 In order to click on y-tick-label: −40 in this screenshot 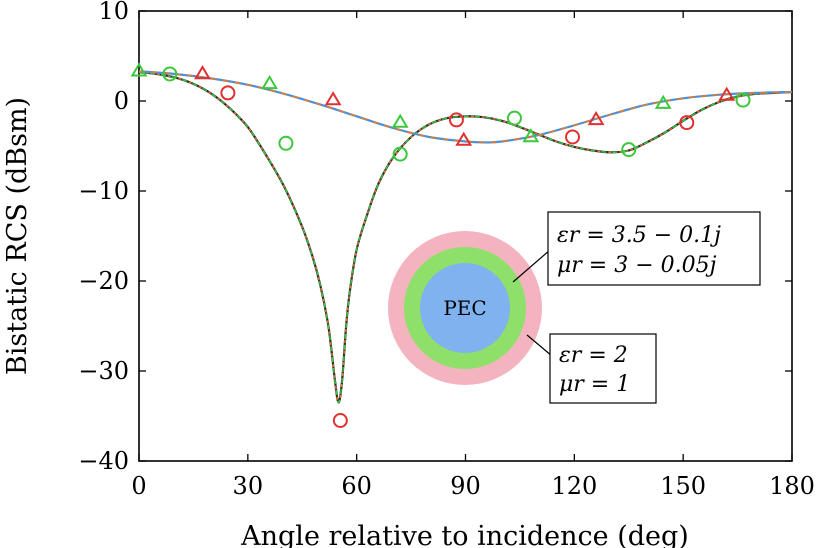, I will do `click(103, 461)`.